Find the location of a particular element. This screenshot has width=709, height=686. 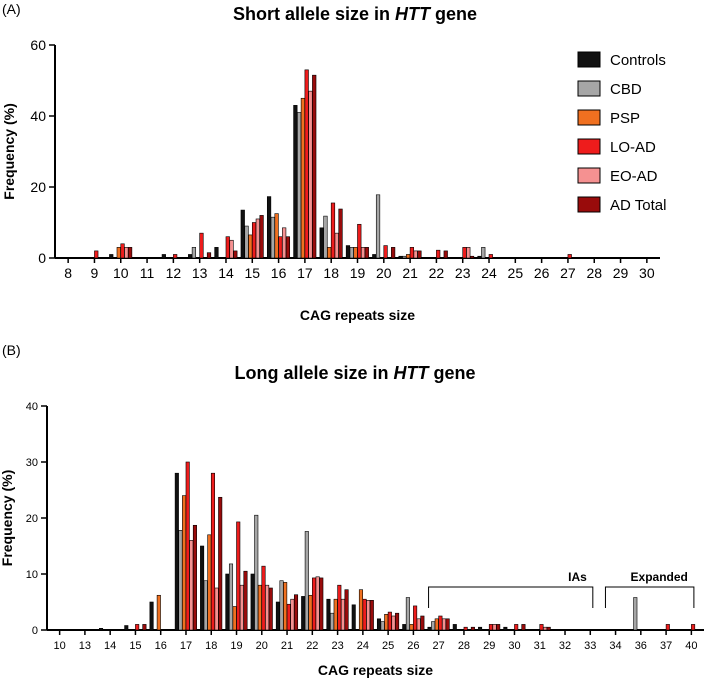

chart-title-part: gene is located at coordinates (453, 14).